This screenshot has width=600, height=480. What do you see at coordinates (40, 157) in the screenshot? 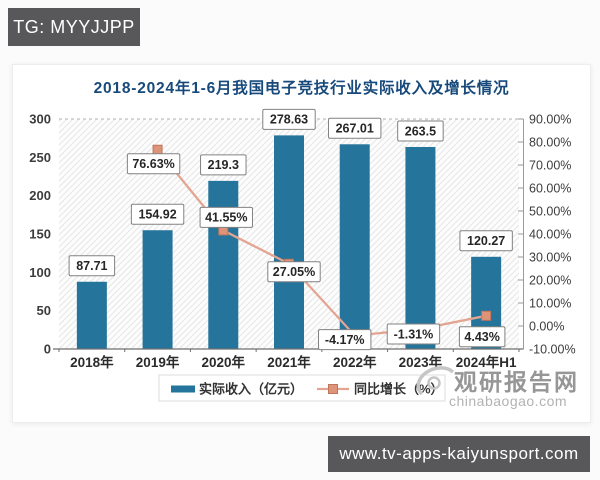
I see `left-axis-tick: 250` at bounding box center [40, 157].